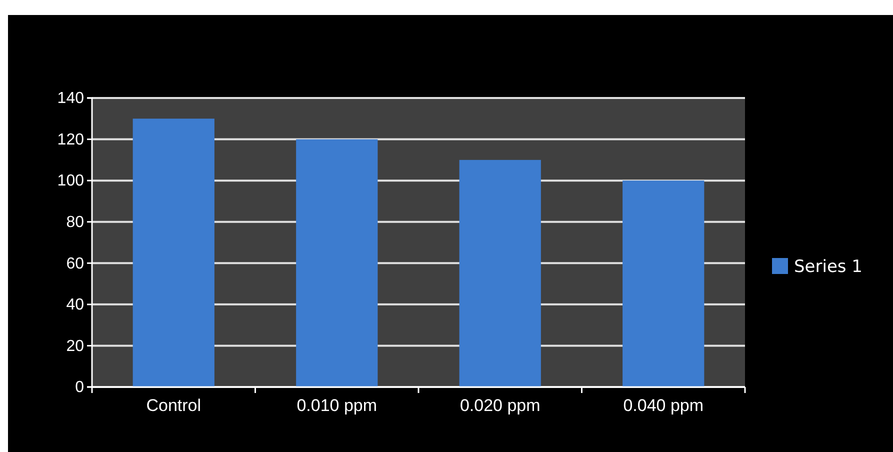 The height and width of the screenshot is (452, 893). Describe the element at coordinates (70, 181) in the screenshot. I see `y-tick-label: 100` at that location.